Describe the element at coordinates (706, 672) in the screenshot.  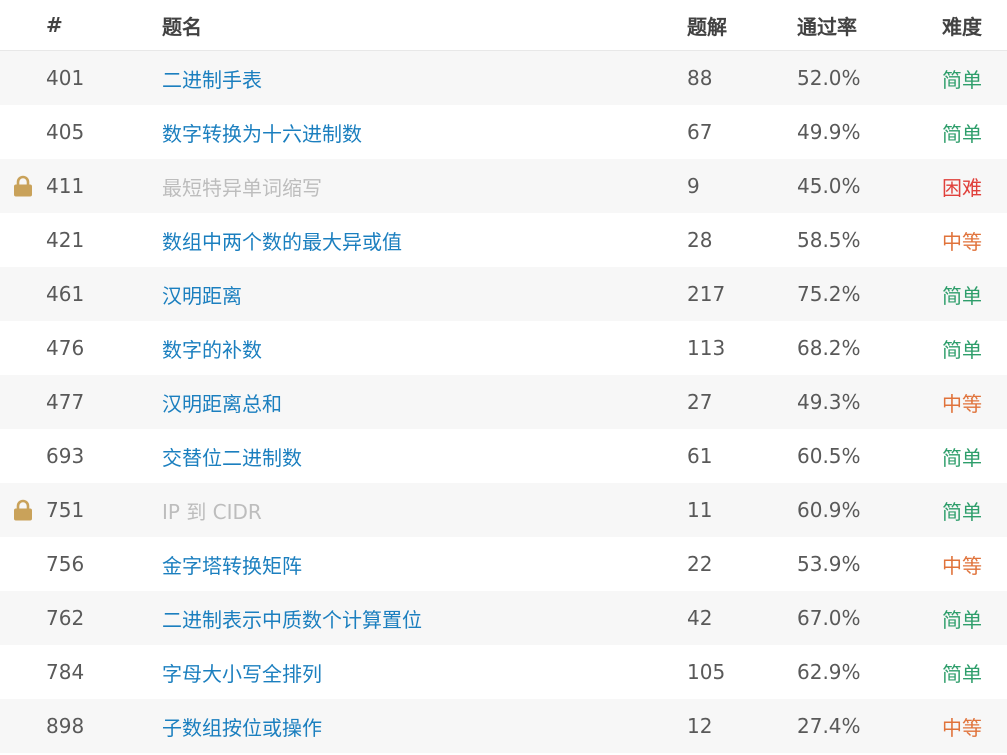
I see `solution-count: 105` at that location.